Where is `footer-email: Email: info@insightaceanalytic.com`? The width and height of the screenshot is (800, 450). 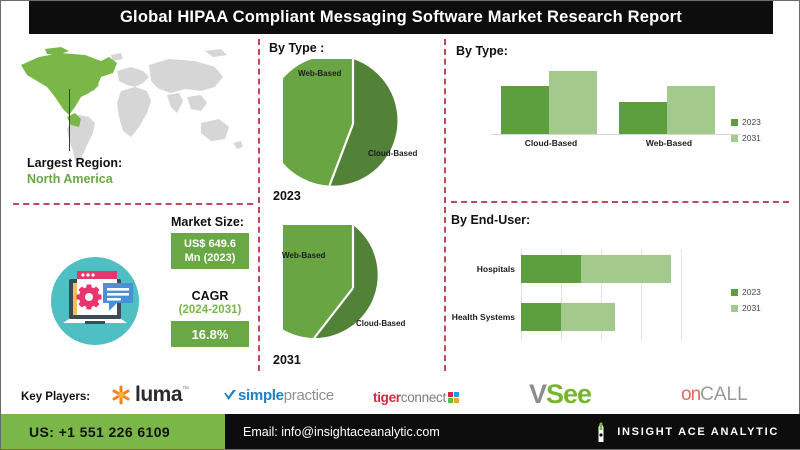 footer-email: Email: info@insightaceanalytic.com is located at coordinates (341, 431).